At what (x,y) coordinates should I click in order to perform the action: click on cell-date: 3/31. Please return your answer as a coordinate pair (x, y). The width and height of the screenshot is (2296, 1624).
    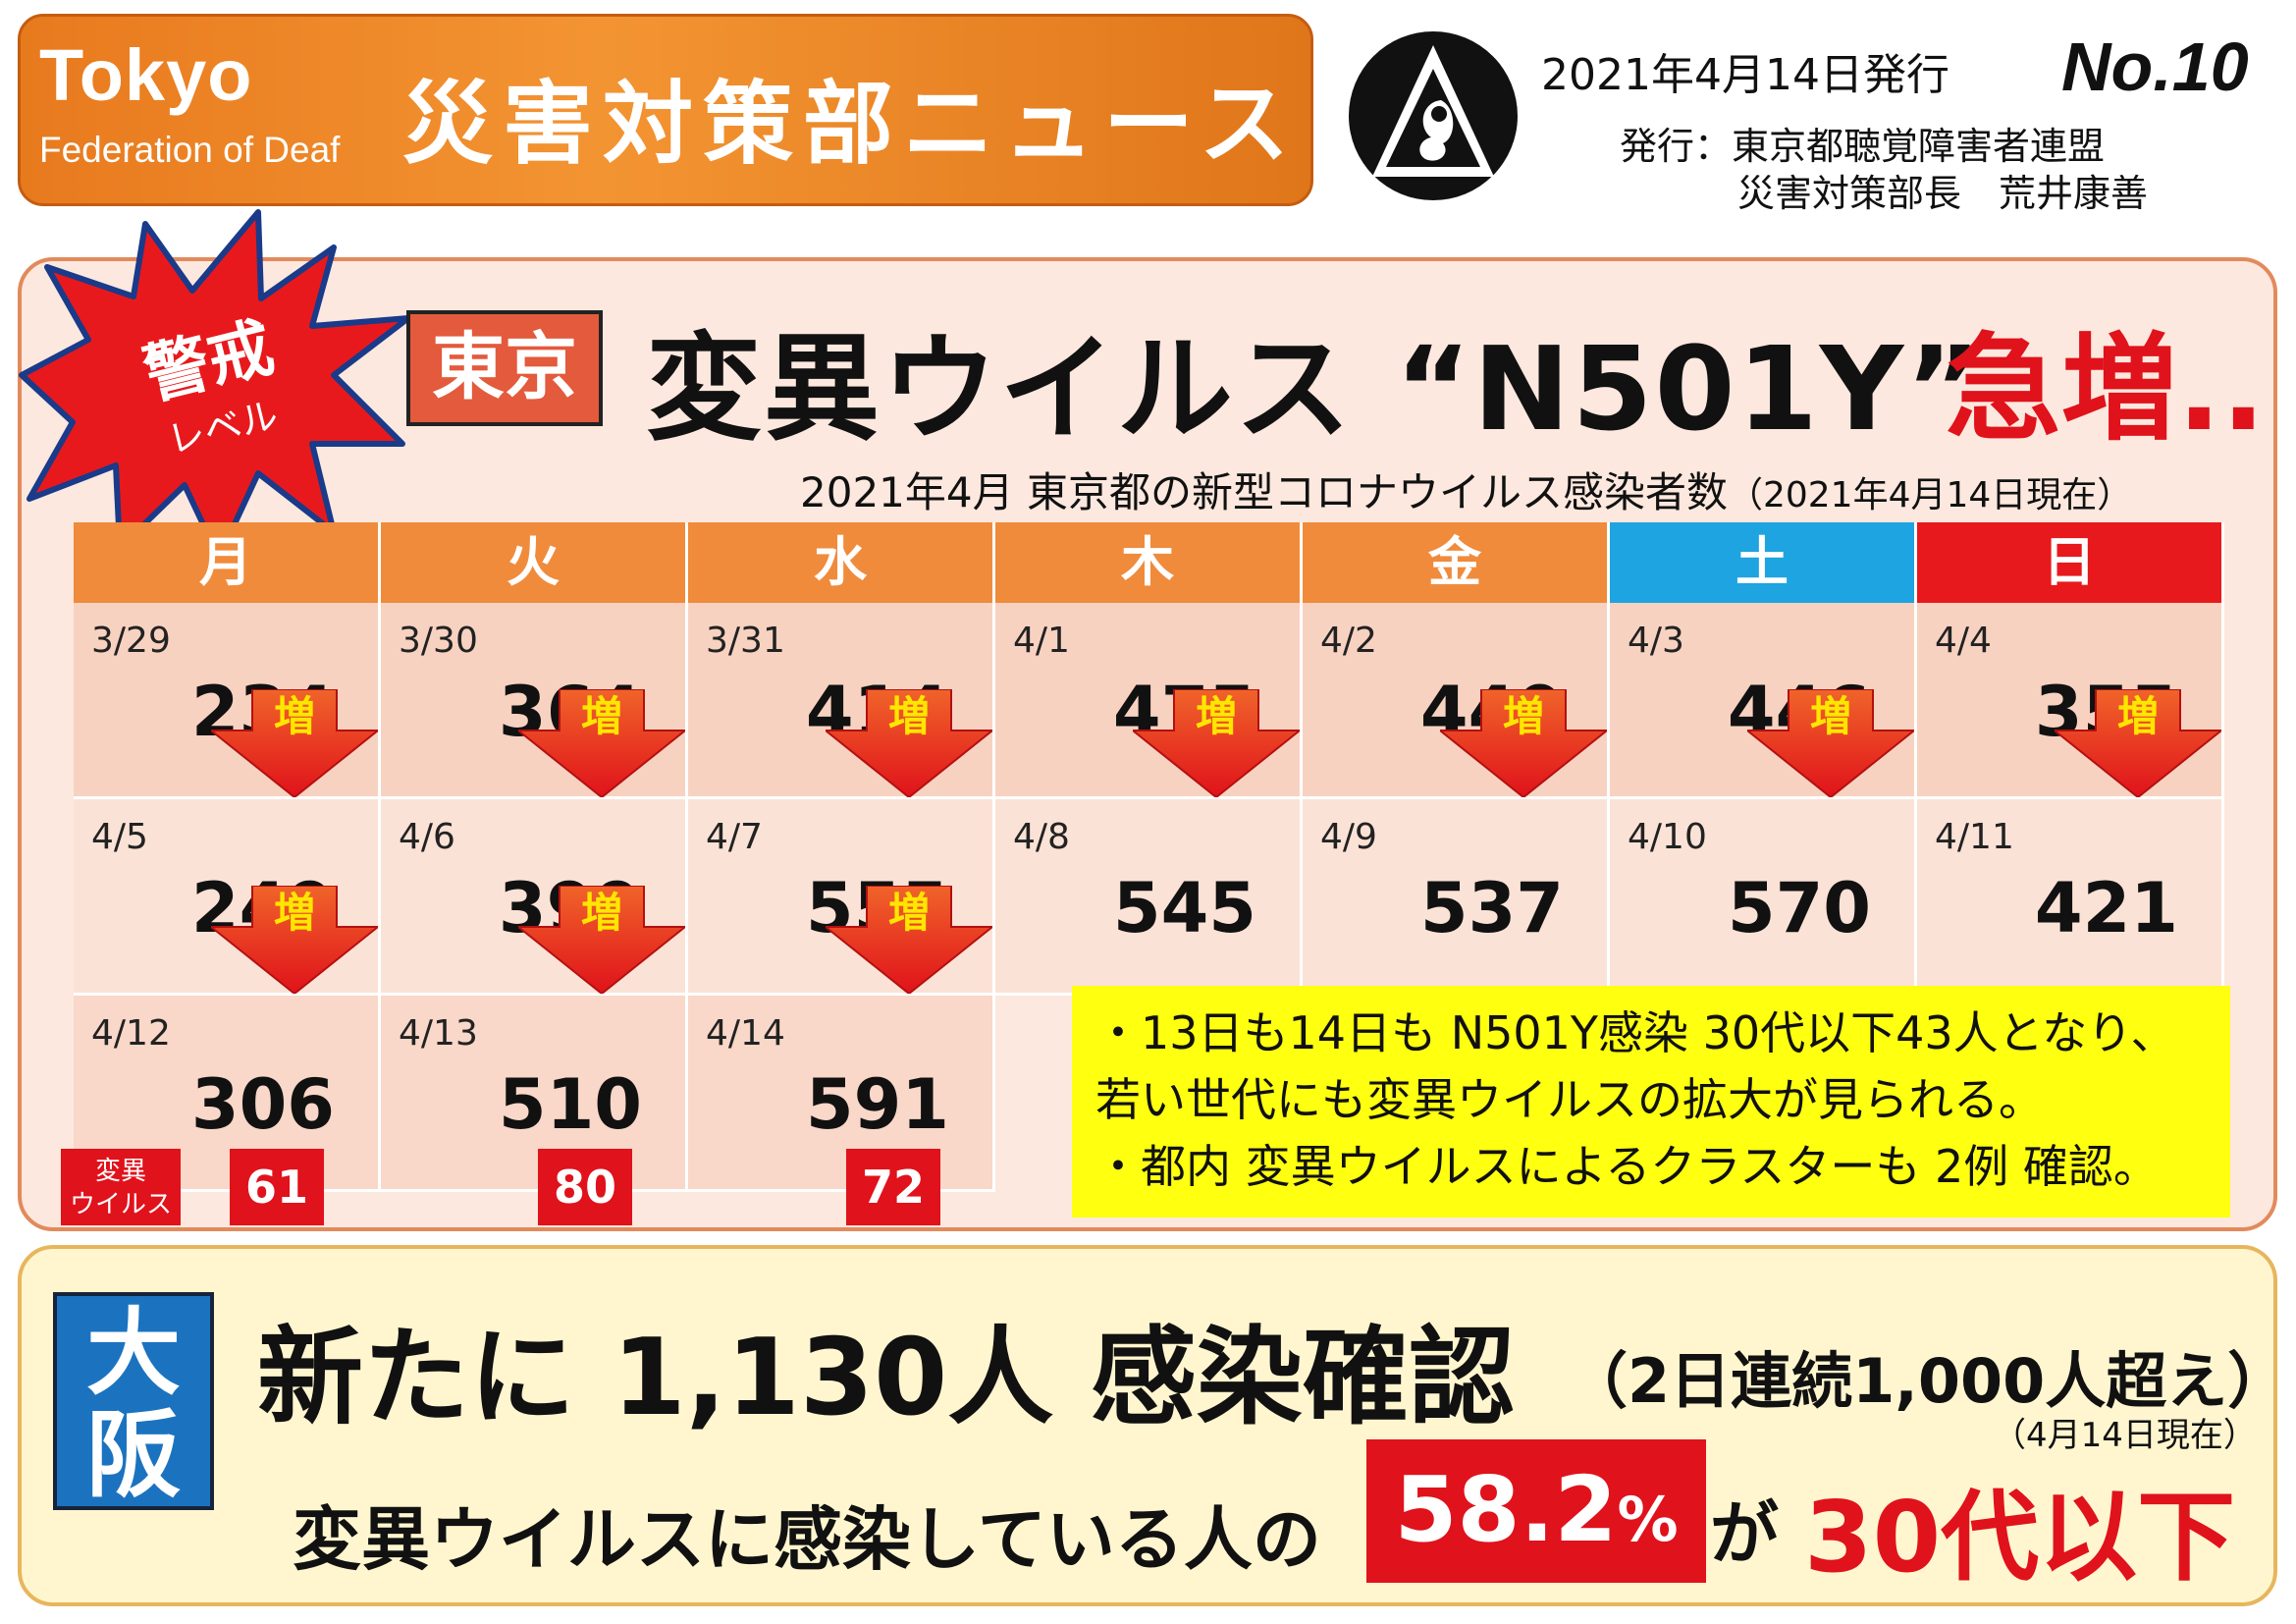
    Looking at the image, I should click on (745, 641).